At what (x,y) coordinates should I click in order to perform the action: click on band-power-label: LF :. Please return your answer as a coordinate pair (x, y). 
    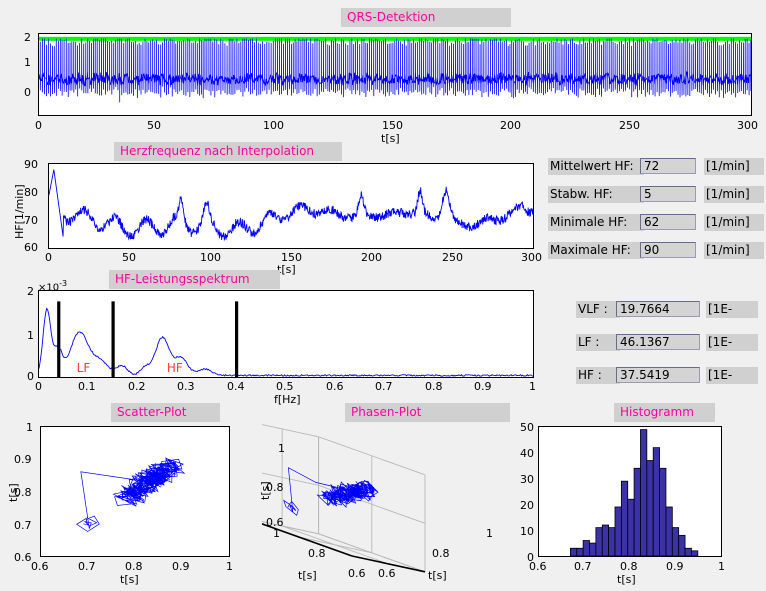
    Looking at the image, I should click on (598, 342).